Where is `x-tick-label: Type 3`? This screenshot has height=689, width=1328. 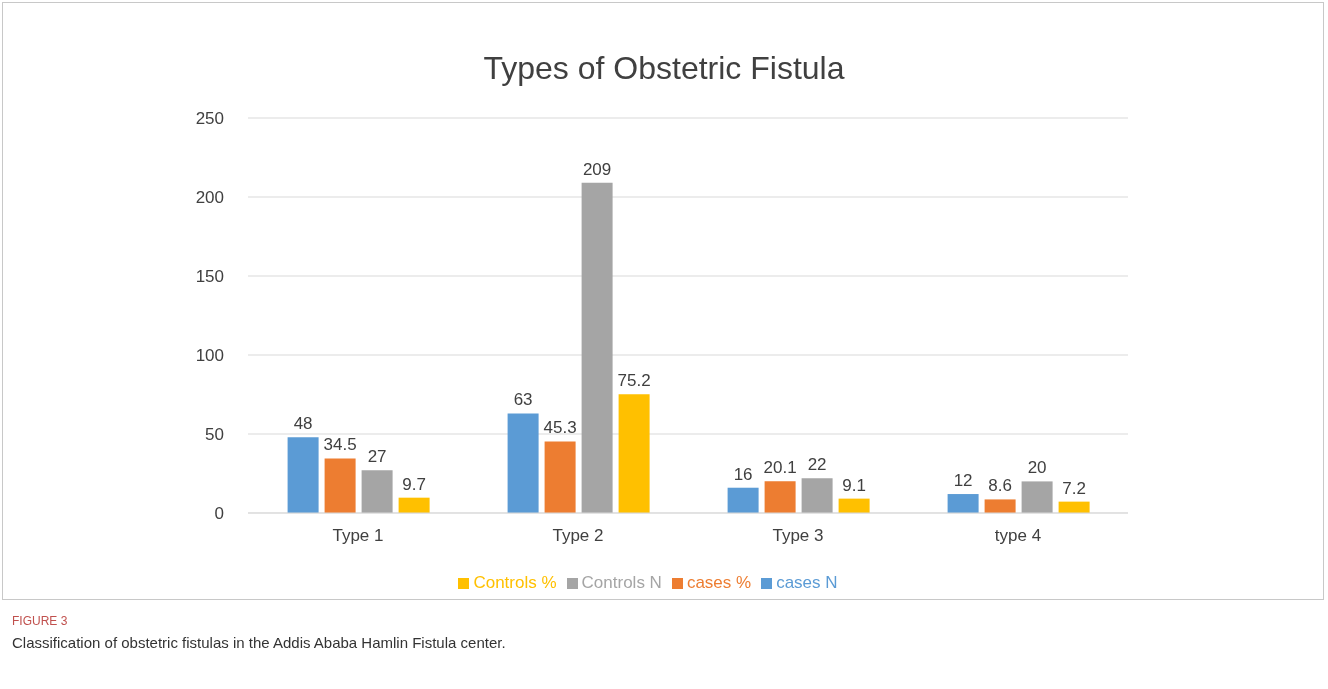 x-tick-label: Type 3 is located at coordinates (798, 536).